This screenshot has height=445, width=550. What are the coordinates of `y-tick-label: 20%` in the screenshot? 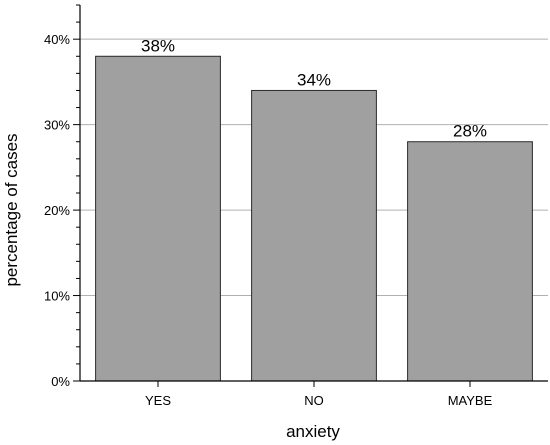 It's located at (57, 210).